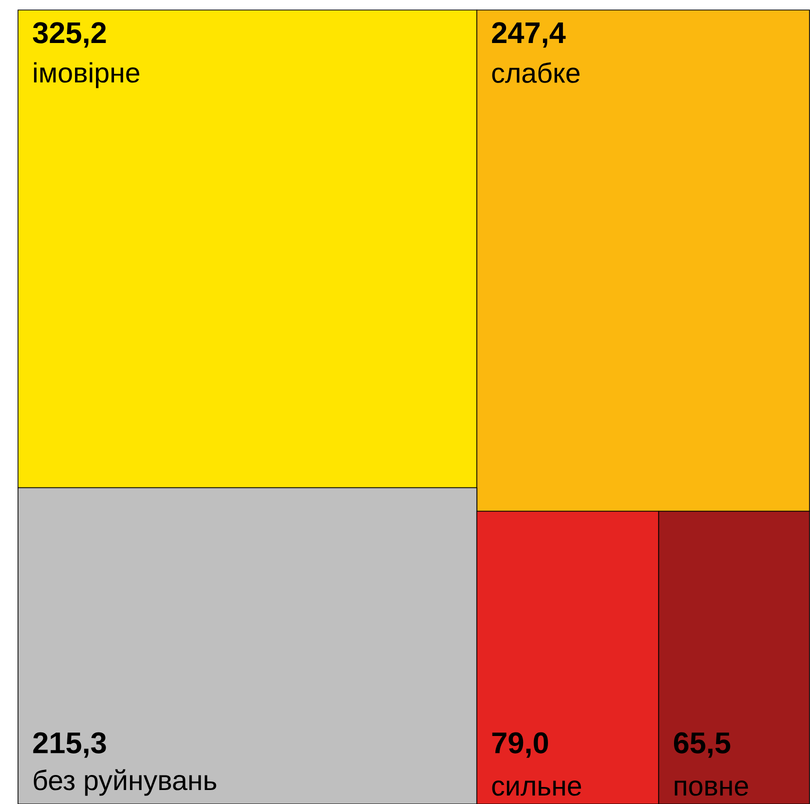 The width and height of the screenshot is (810, 804). What do you see at coordinates (536, 72) in the screenshot?
I see `category-label: слабке` at bounding box center [536, 72].